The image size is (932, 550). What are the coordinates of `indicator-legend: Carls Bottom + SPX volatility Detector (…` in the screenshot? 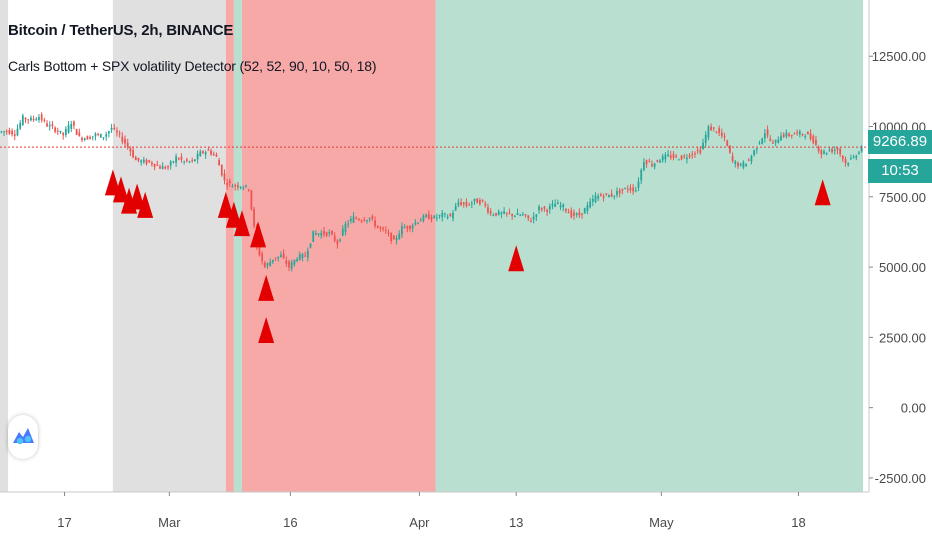 It's located at (192, 66).